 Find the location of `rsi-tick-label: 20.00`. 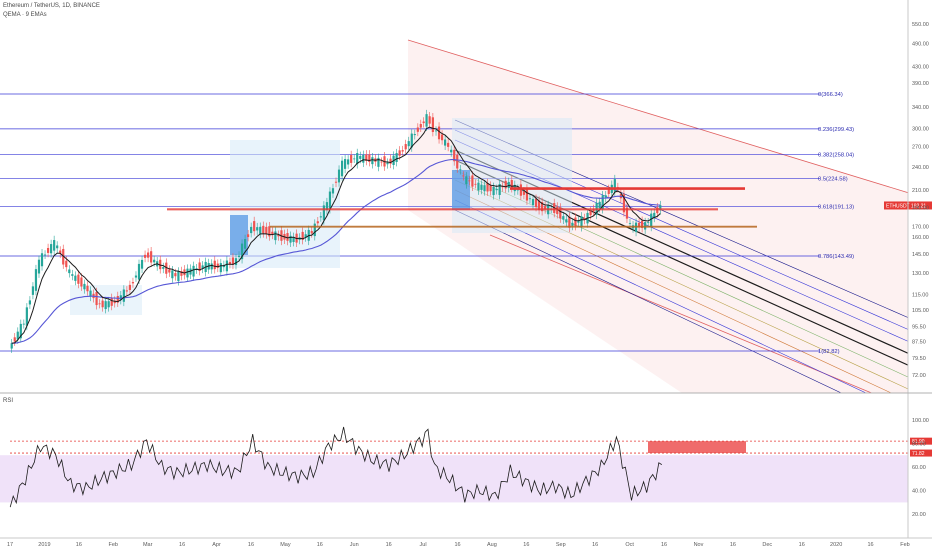

rsi-tick-label: 20.00 is located at coordinates (919, 515).